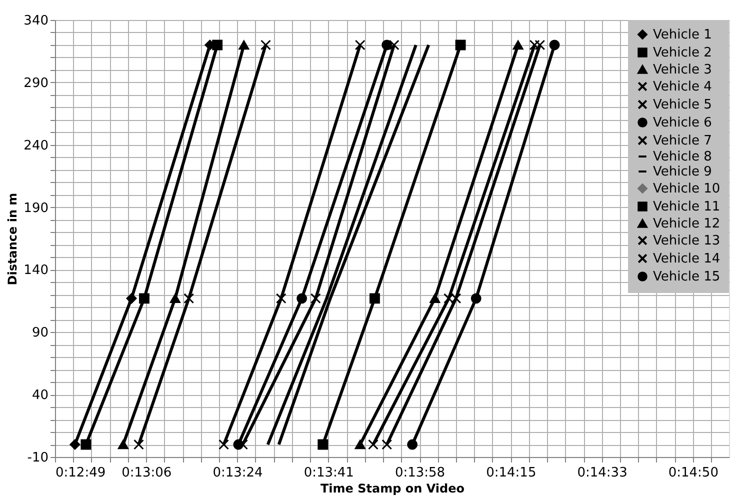  I want to click on x-tick-label: 0:13:41, so click(329, 473).